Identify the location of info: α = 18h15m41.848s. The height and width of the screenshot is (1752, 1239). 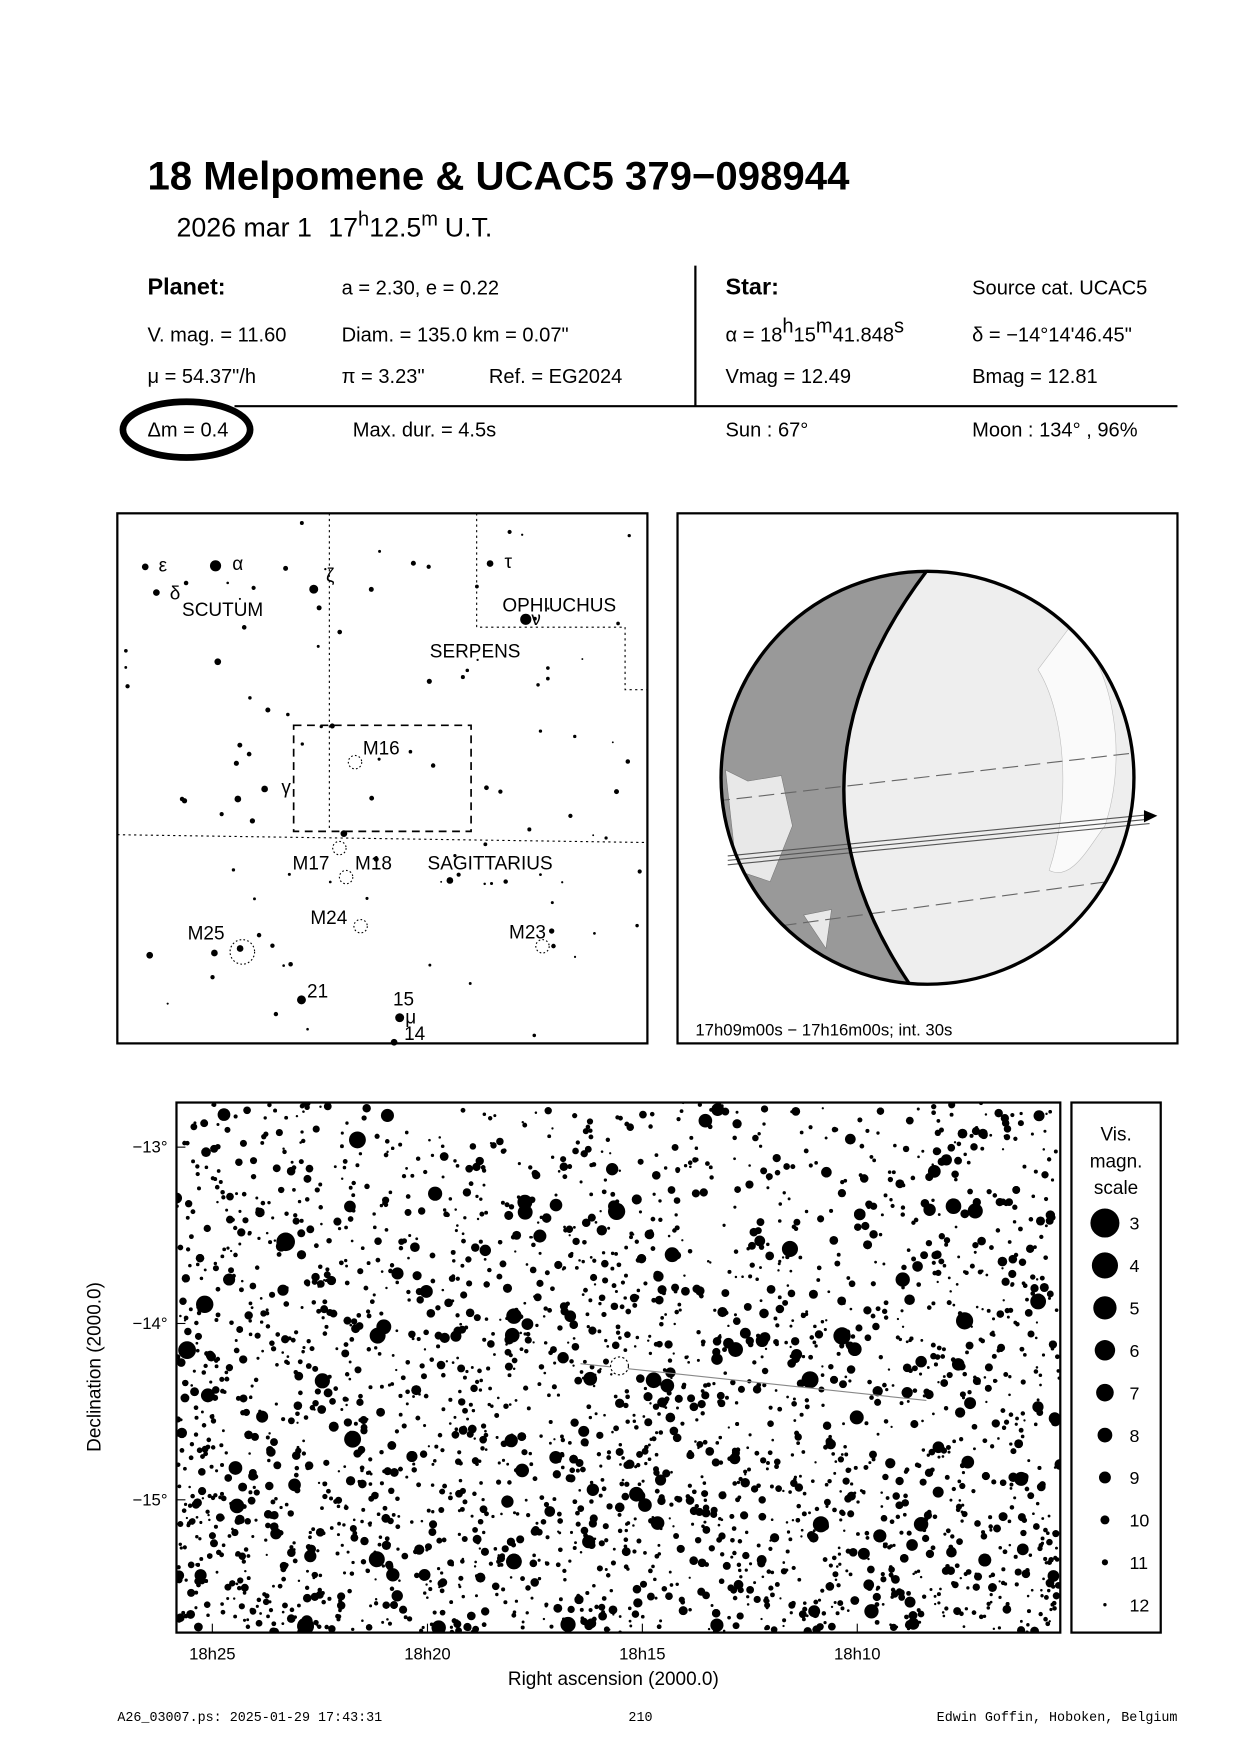
(815, 331).